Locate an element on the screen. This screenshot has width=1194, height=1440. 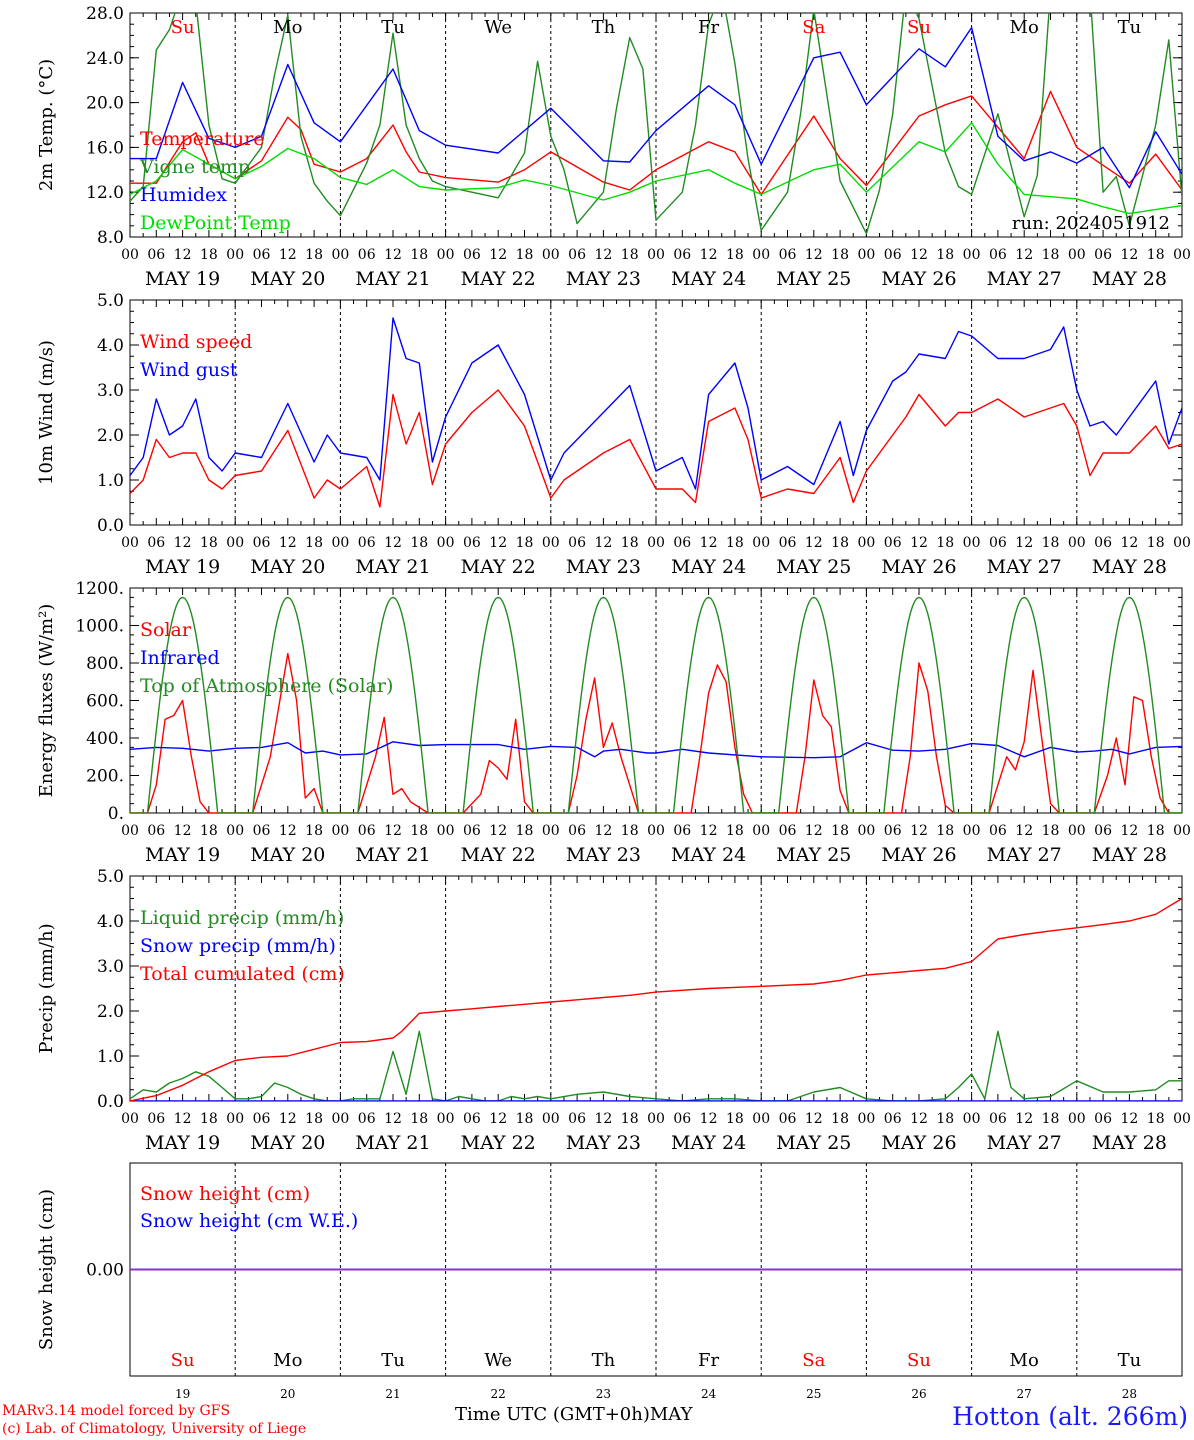
y-tick-label: 1.0 is located at coordinates (110, 481).